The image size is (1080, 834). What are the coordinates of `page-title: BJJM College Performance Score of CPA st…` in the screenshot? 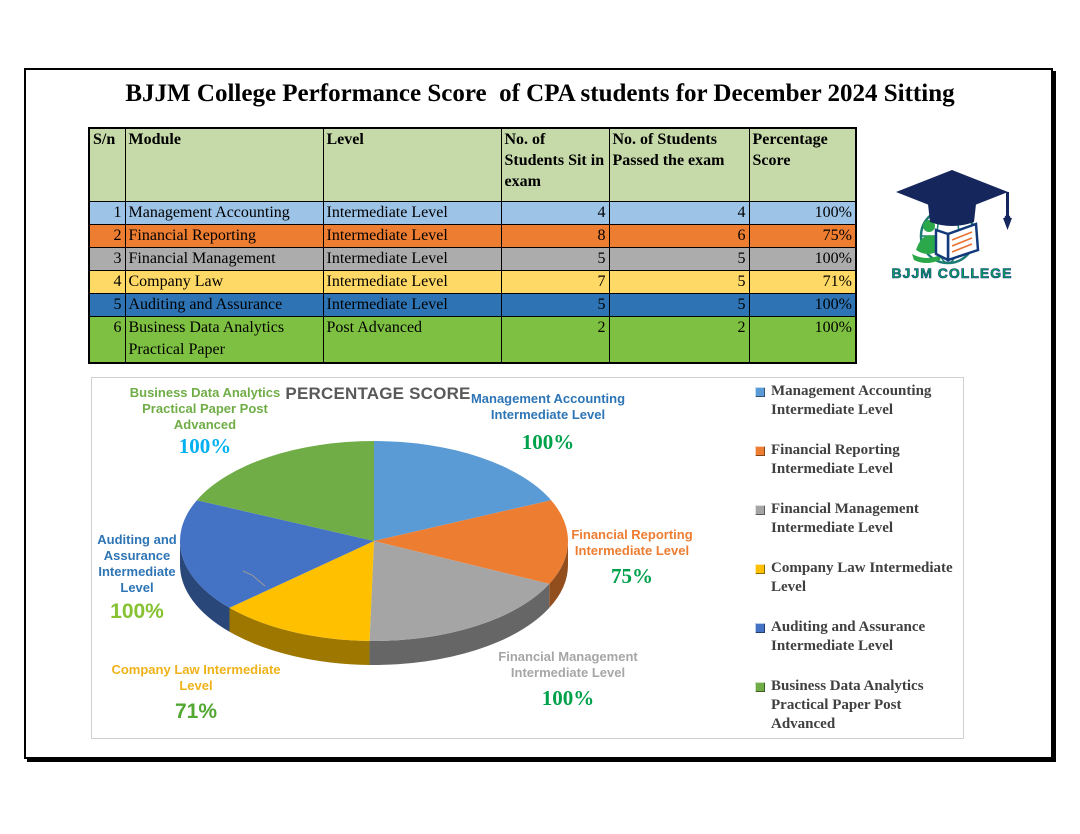 It's located at (540, 93).